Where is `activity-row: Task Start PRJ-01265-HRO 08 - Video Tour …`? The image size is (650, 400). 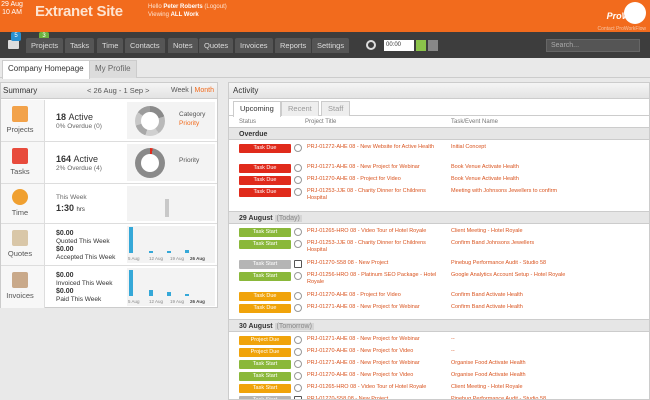 activity-row: Task Start PRJ-01265-HRO 08 - Video Tour … is located at coordinates (439, 233).